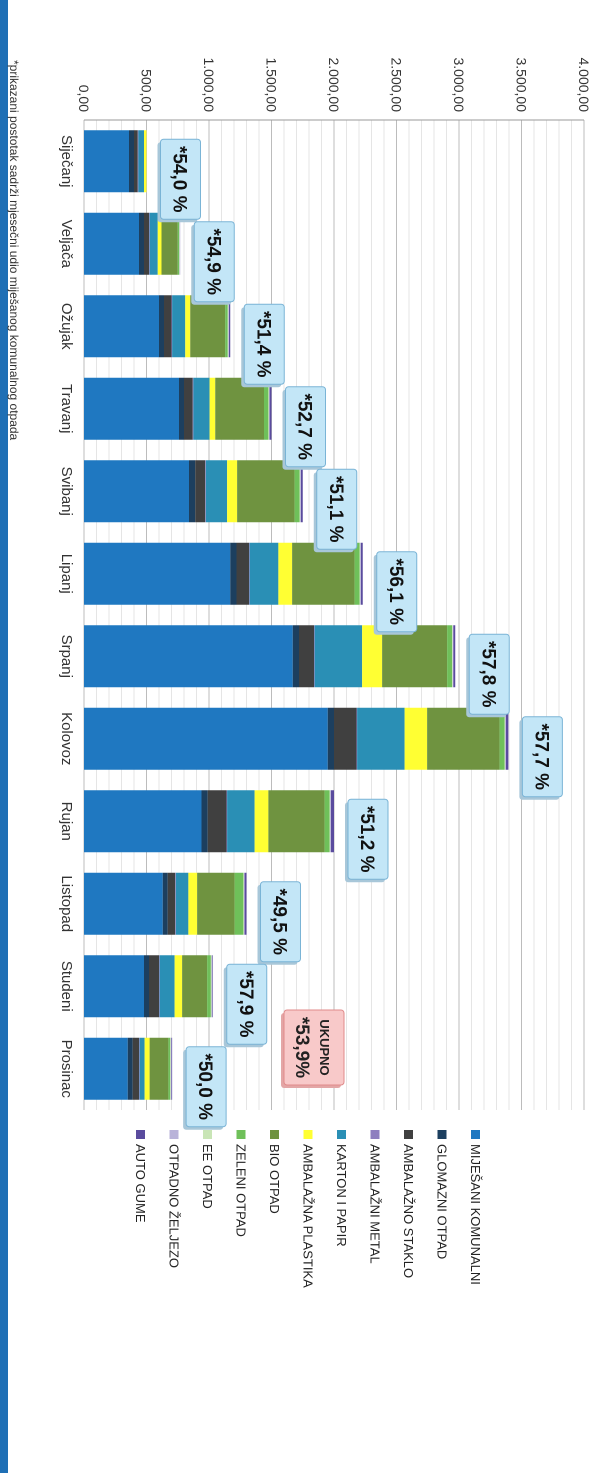 The image size is (606, 1473). Describe the element at coordinates (375, 1204) in the screenshot. I see `legend-label: AMBALAŽNI METAL` at that location.